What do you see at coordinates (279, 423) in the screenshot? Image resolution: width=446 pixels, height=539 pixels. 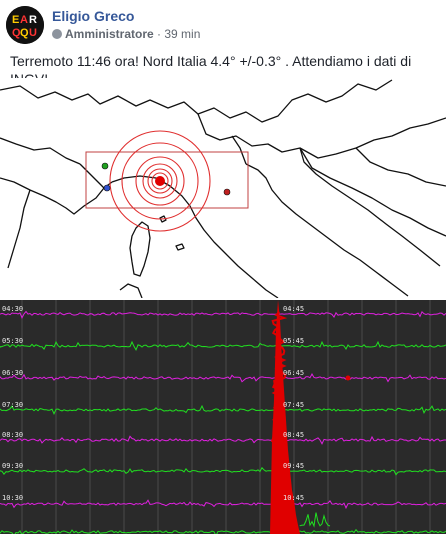 I see `quake-trace` at bounding box center [279, 423].